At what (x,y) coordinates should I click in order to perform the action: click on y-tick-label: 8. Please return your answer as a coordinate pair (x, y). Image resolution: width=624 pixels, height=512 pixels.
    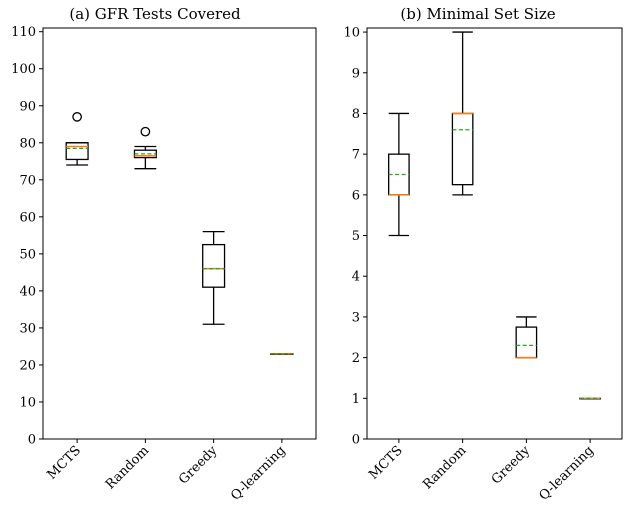
    Looking at the image, I should click on (356, 114).